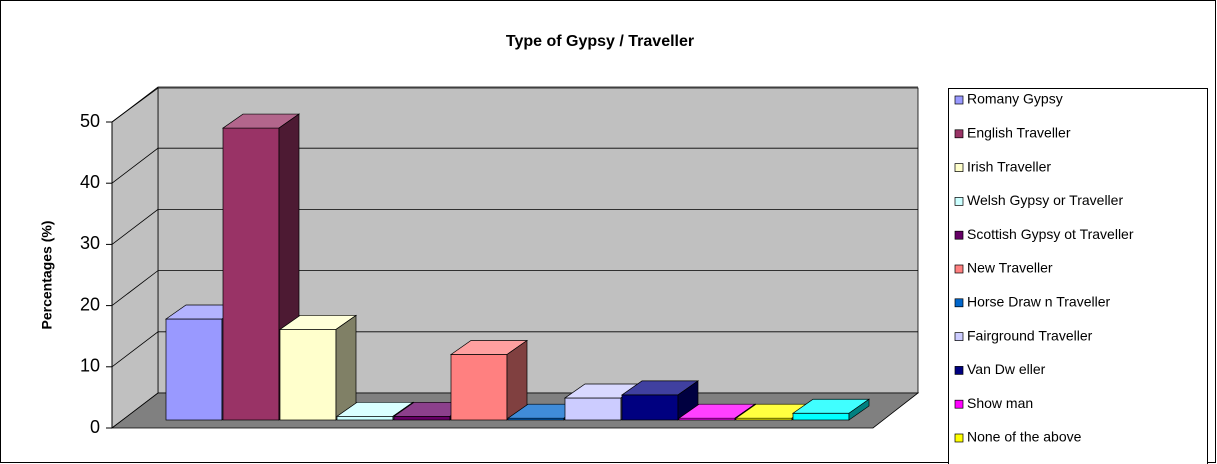 The height and width of the screenshot is (464, 1217). What do you see at coordinates (600, 41) in the screenshot?
I see `chart-title: Type of Gypsy / Traveller` at bounding box center [600, 41].